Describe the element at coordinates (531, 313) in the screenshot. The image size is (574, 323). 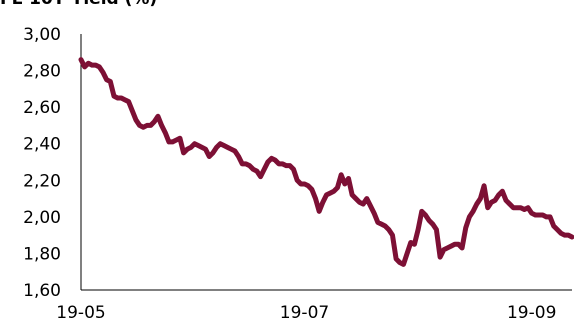
I see `x-tick-label: 19-09` at that location.